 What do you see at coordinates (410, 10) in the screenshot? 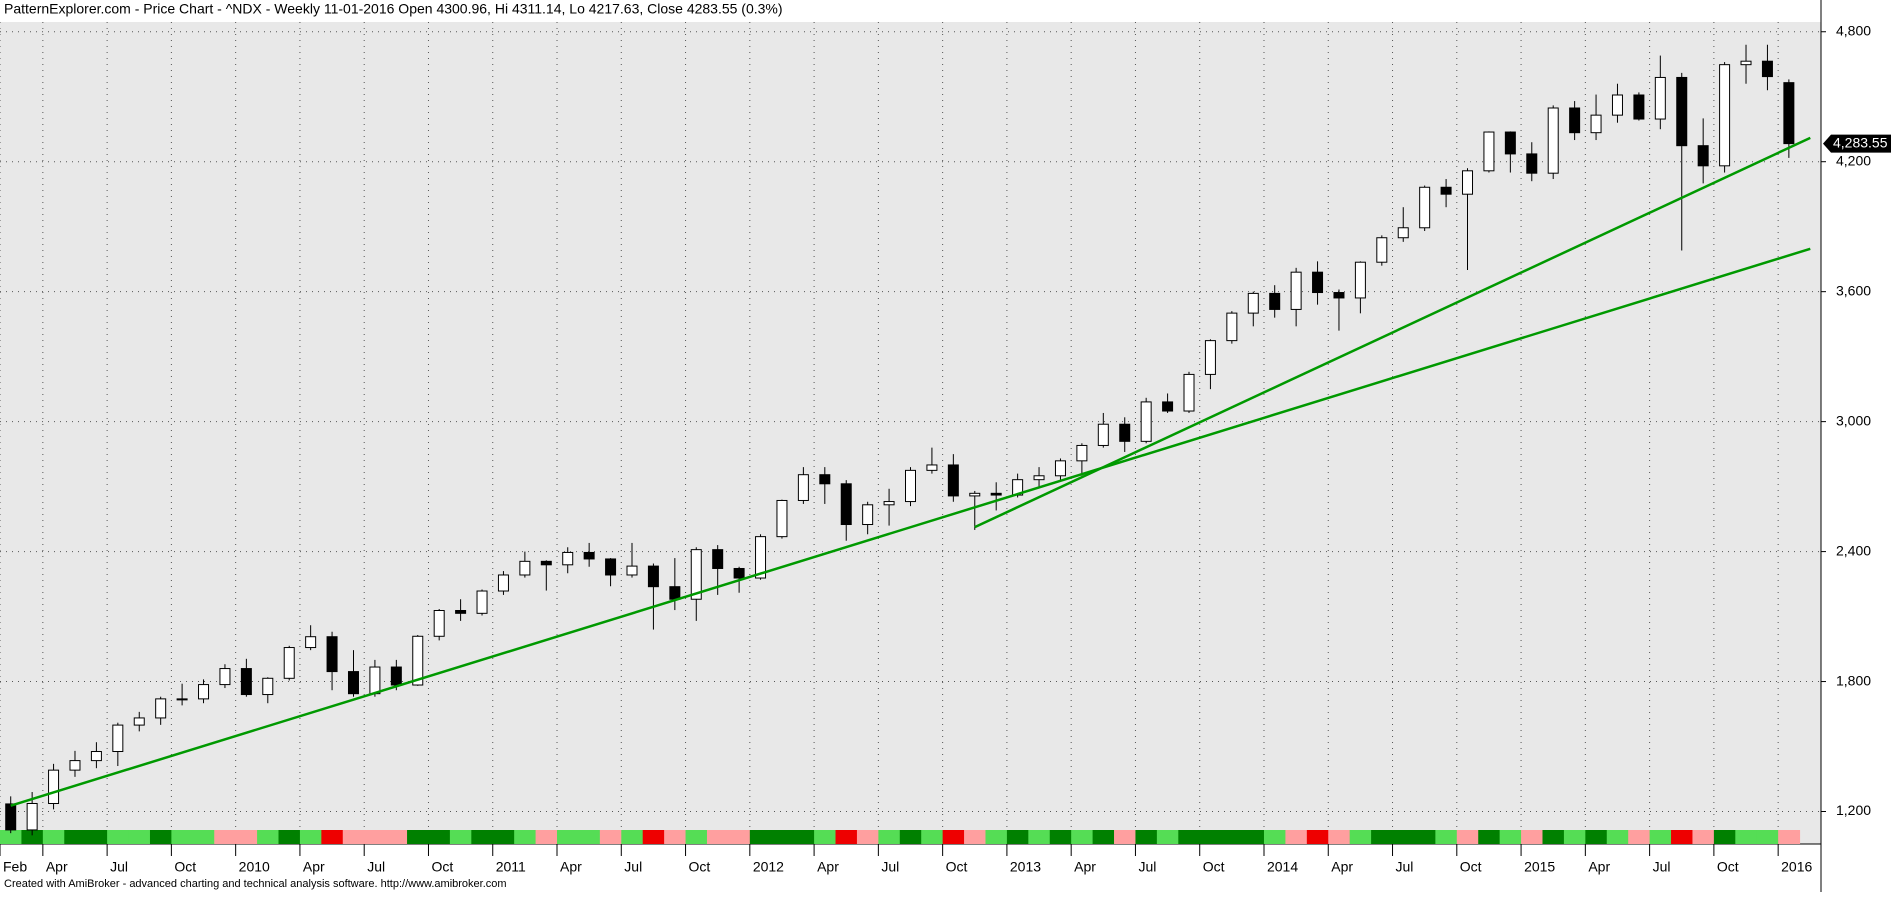
I see `title-box` at bounding box center [410, 10].